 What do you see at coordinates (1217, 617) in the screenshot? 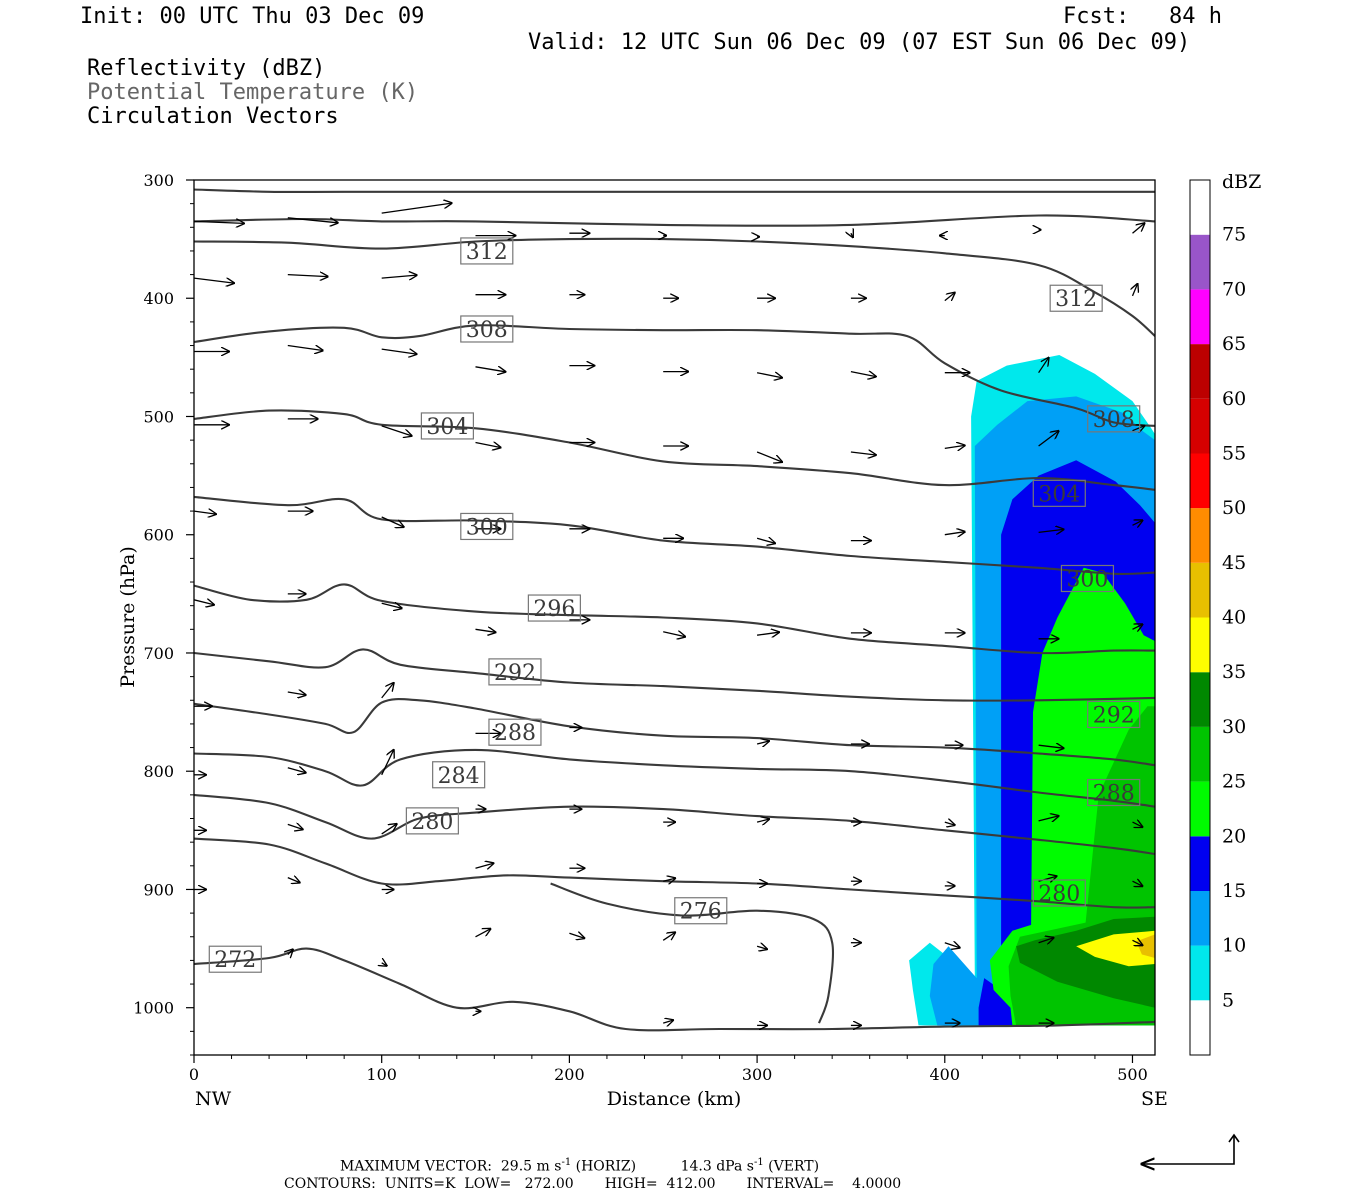
I see `colorbar: 5 10 15 20 25 30 35 40 45 50 55 60 65 70 75` at bounding box center [1217, 617].